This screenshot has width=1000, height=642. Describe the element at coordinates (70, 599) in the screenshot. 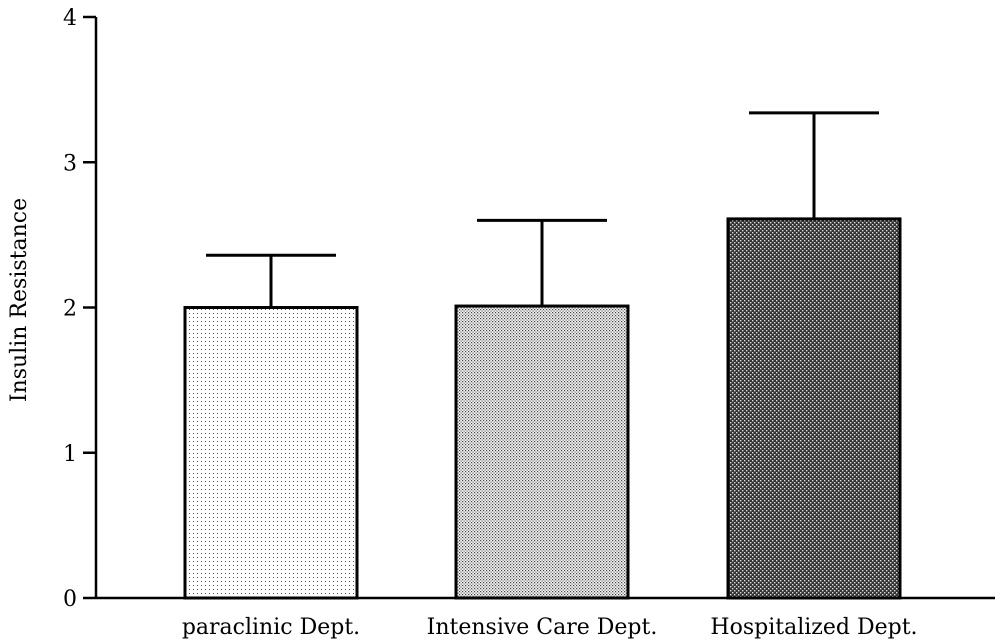

I see `y-tick-label: 0` at that location.